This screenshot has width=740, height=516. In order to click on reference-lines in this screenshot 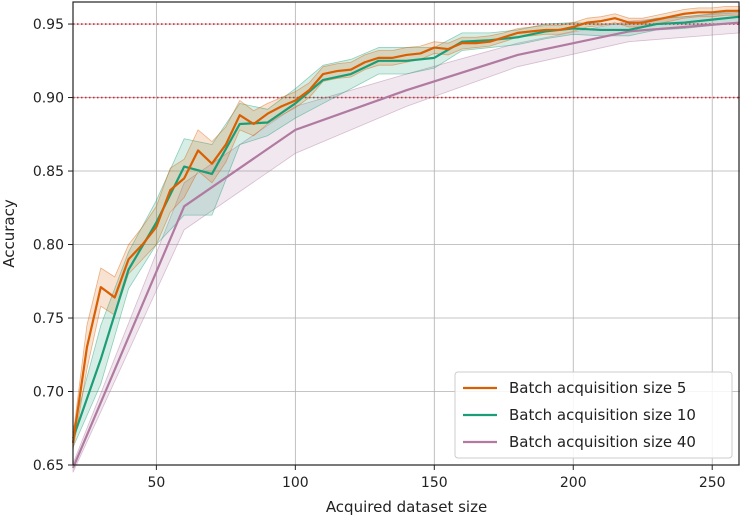, I will do `click(406, 61)`.